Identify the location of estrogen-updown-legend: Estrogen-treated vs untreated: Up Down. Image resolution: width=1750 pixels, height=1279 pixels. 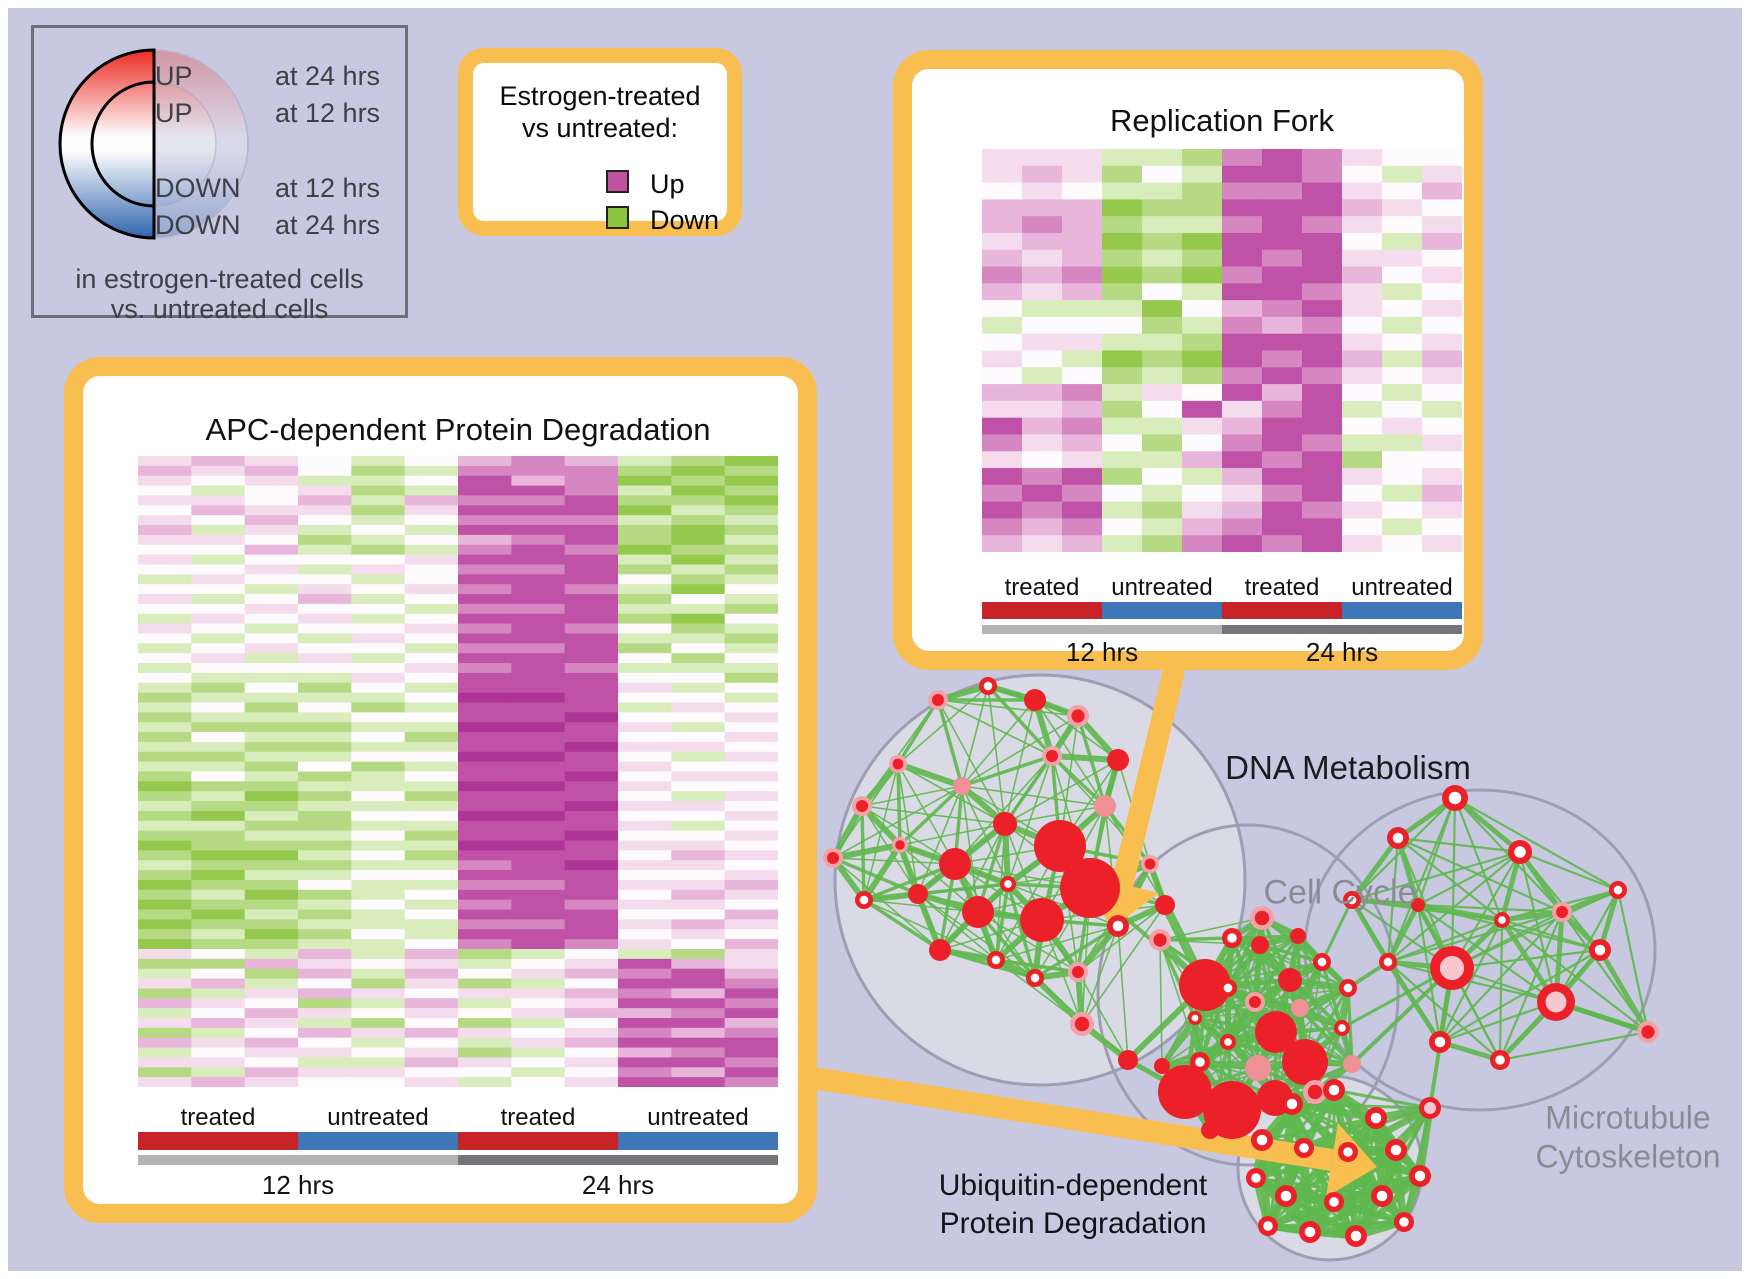
(600, 142).